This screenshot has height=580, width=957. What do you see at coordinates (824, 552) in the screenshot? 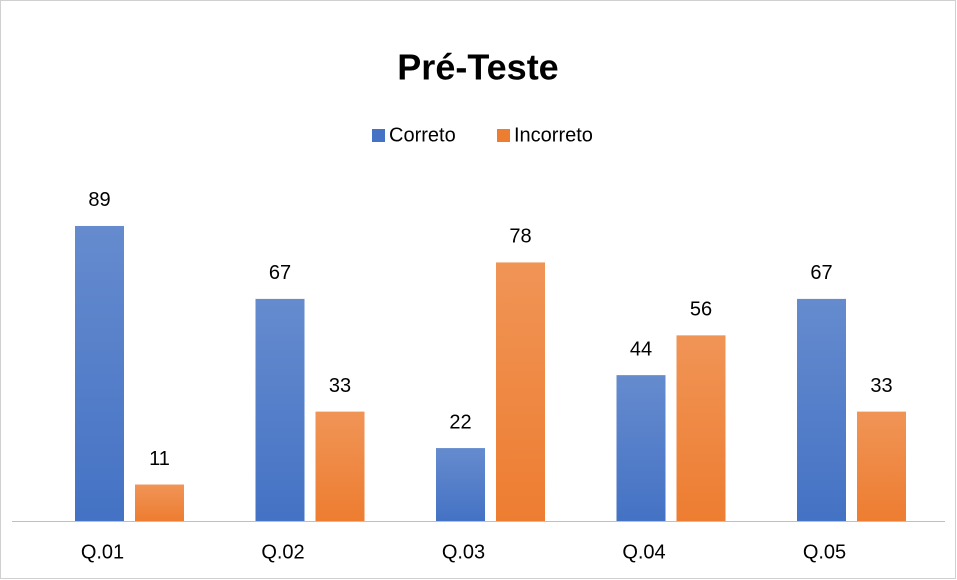
I see `x-tick-label: Q.05` at bounding box center [824, 552].